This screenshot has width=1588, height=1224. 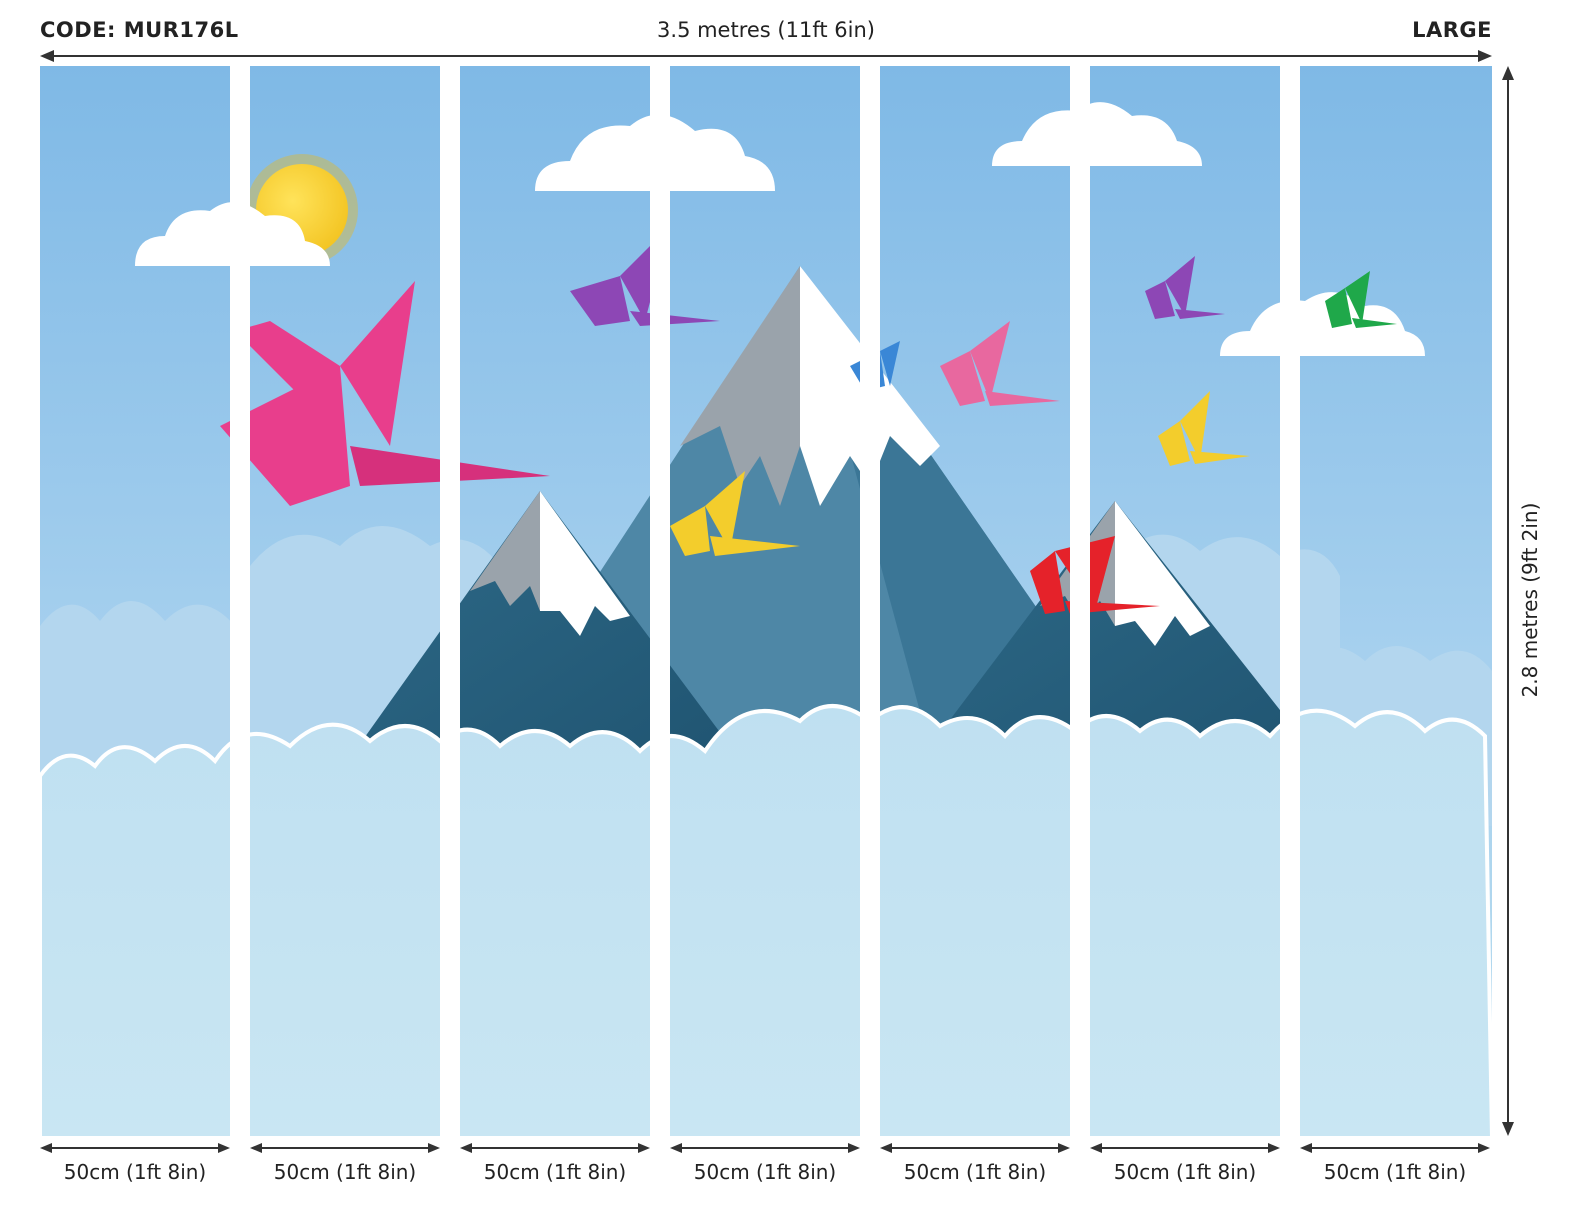 I want to click on panel-width-1: 50cm (1ft 8in), so click(x=135, y=1180).